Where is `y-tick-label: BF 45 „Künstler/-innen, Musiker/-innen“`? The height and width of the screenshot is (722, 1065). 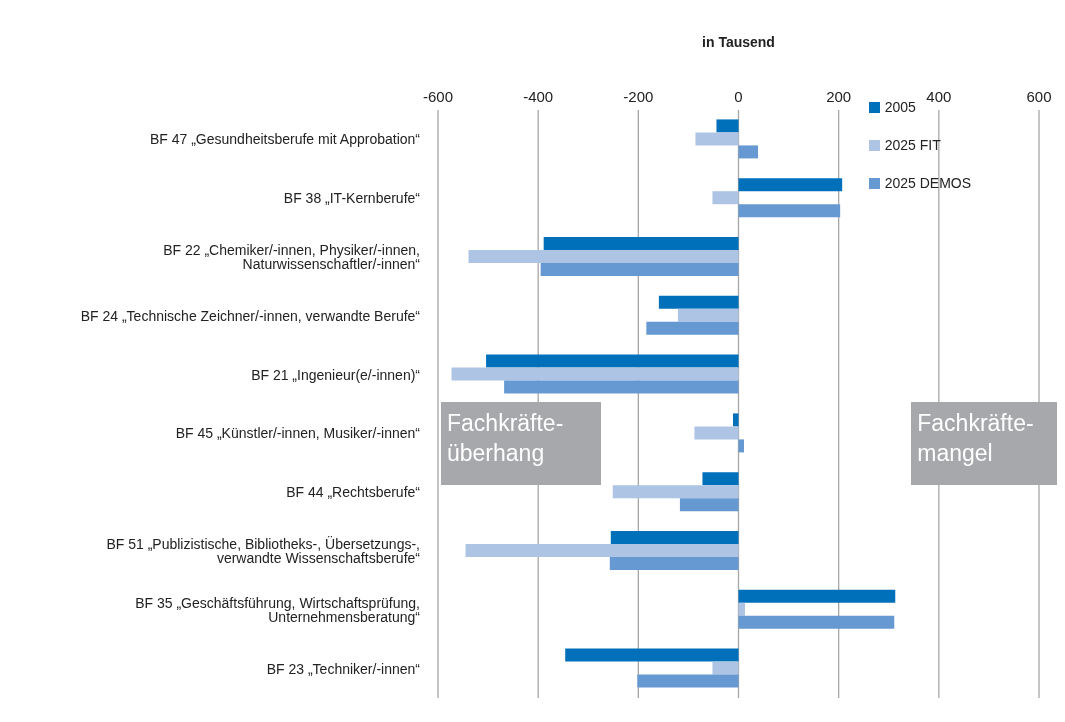 y-tick-label: BF 45 „Künstler/-innen, Musiker/-innen“ is located at coordinates (298, 433).